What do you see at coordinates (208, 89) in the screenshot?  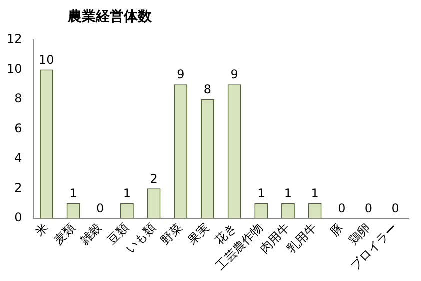 I see `data-label: 8` at bounding box center [208, 89].